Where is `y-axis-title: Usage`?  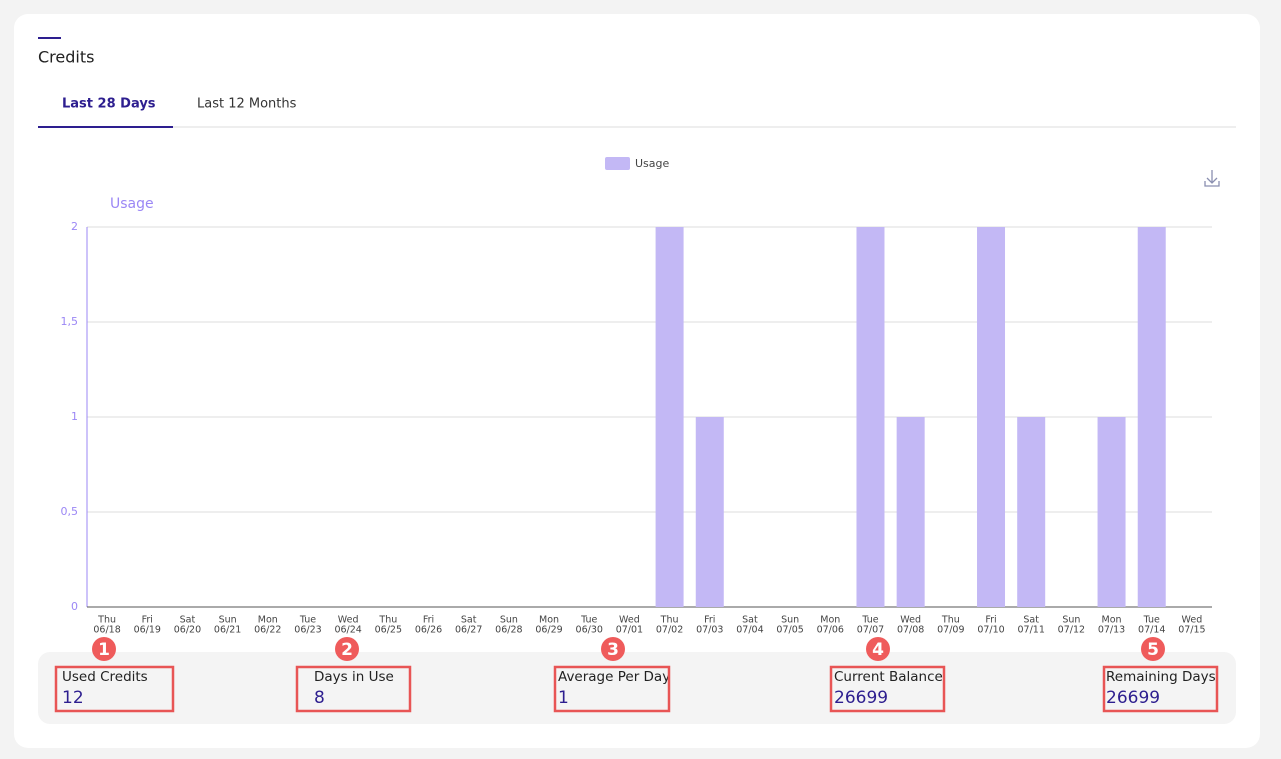 y-axis-title: Usage is located at coordinates (132, 204).